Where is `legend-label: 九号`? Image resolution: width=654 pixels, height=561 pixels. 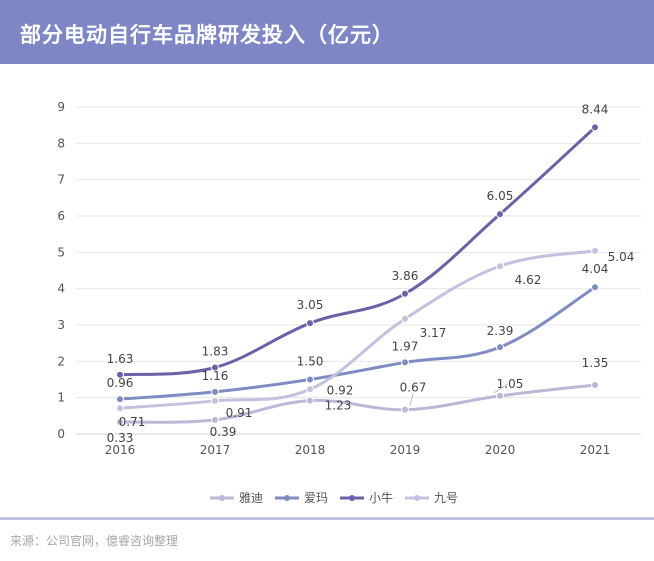 legend-label: 九号 is located at coordinates (446, 498).